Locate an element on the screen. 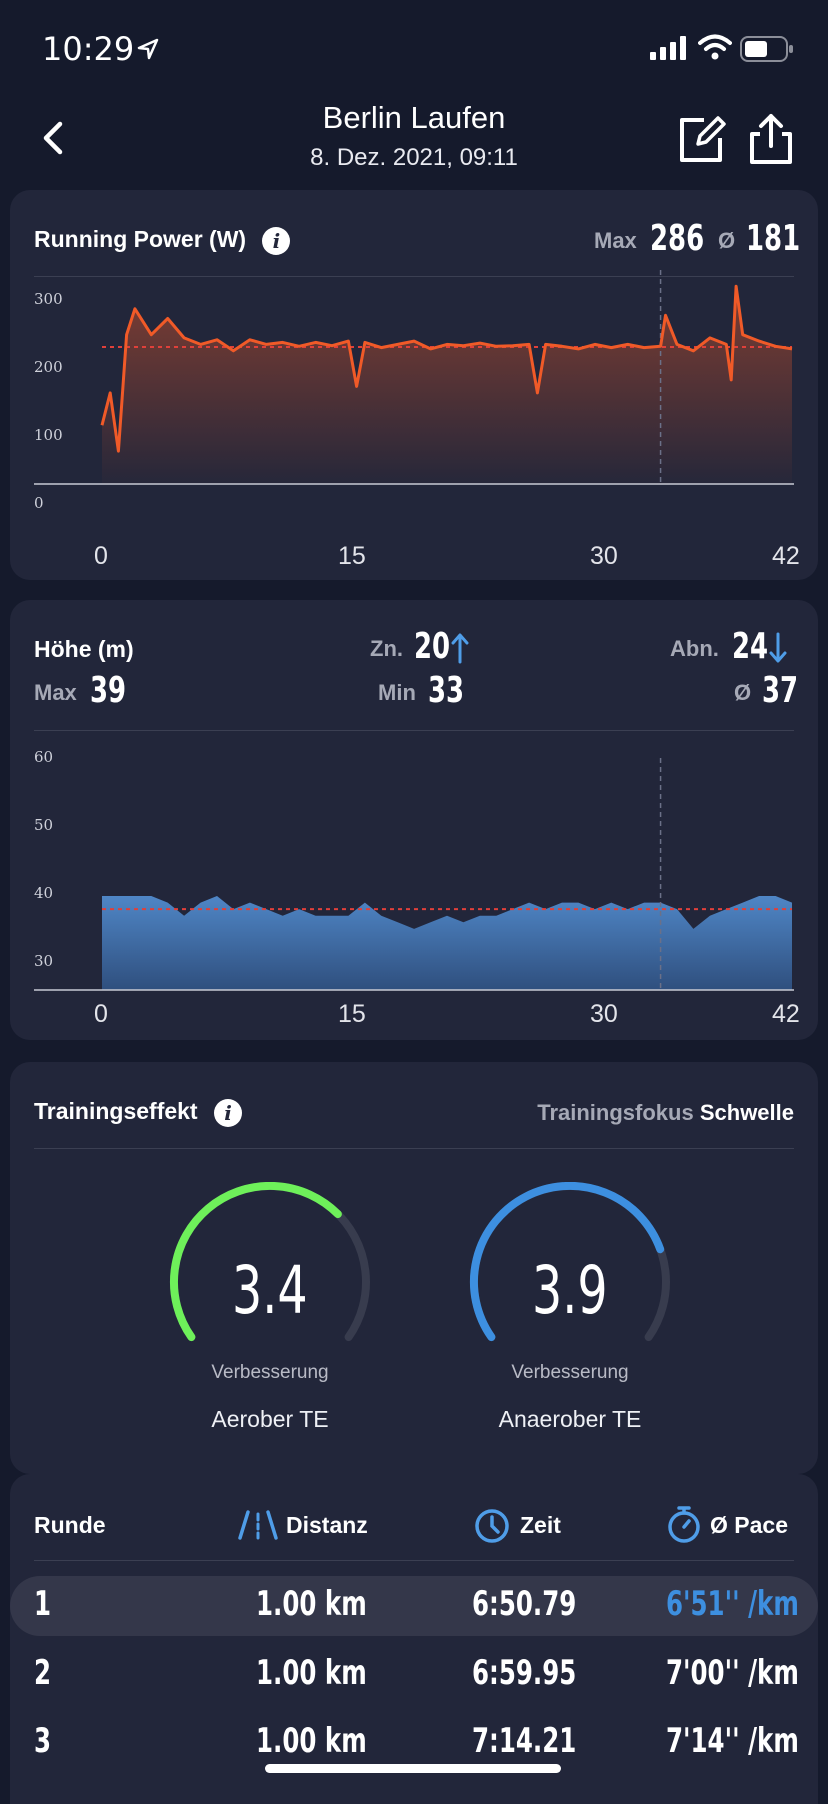 Image resolution: width=828 pixels, height=1804 pixels. share-icon is located at coordinates (771, 139).